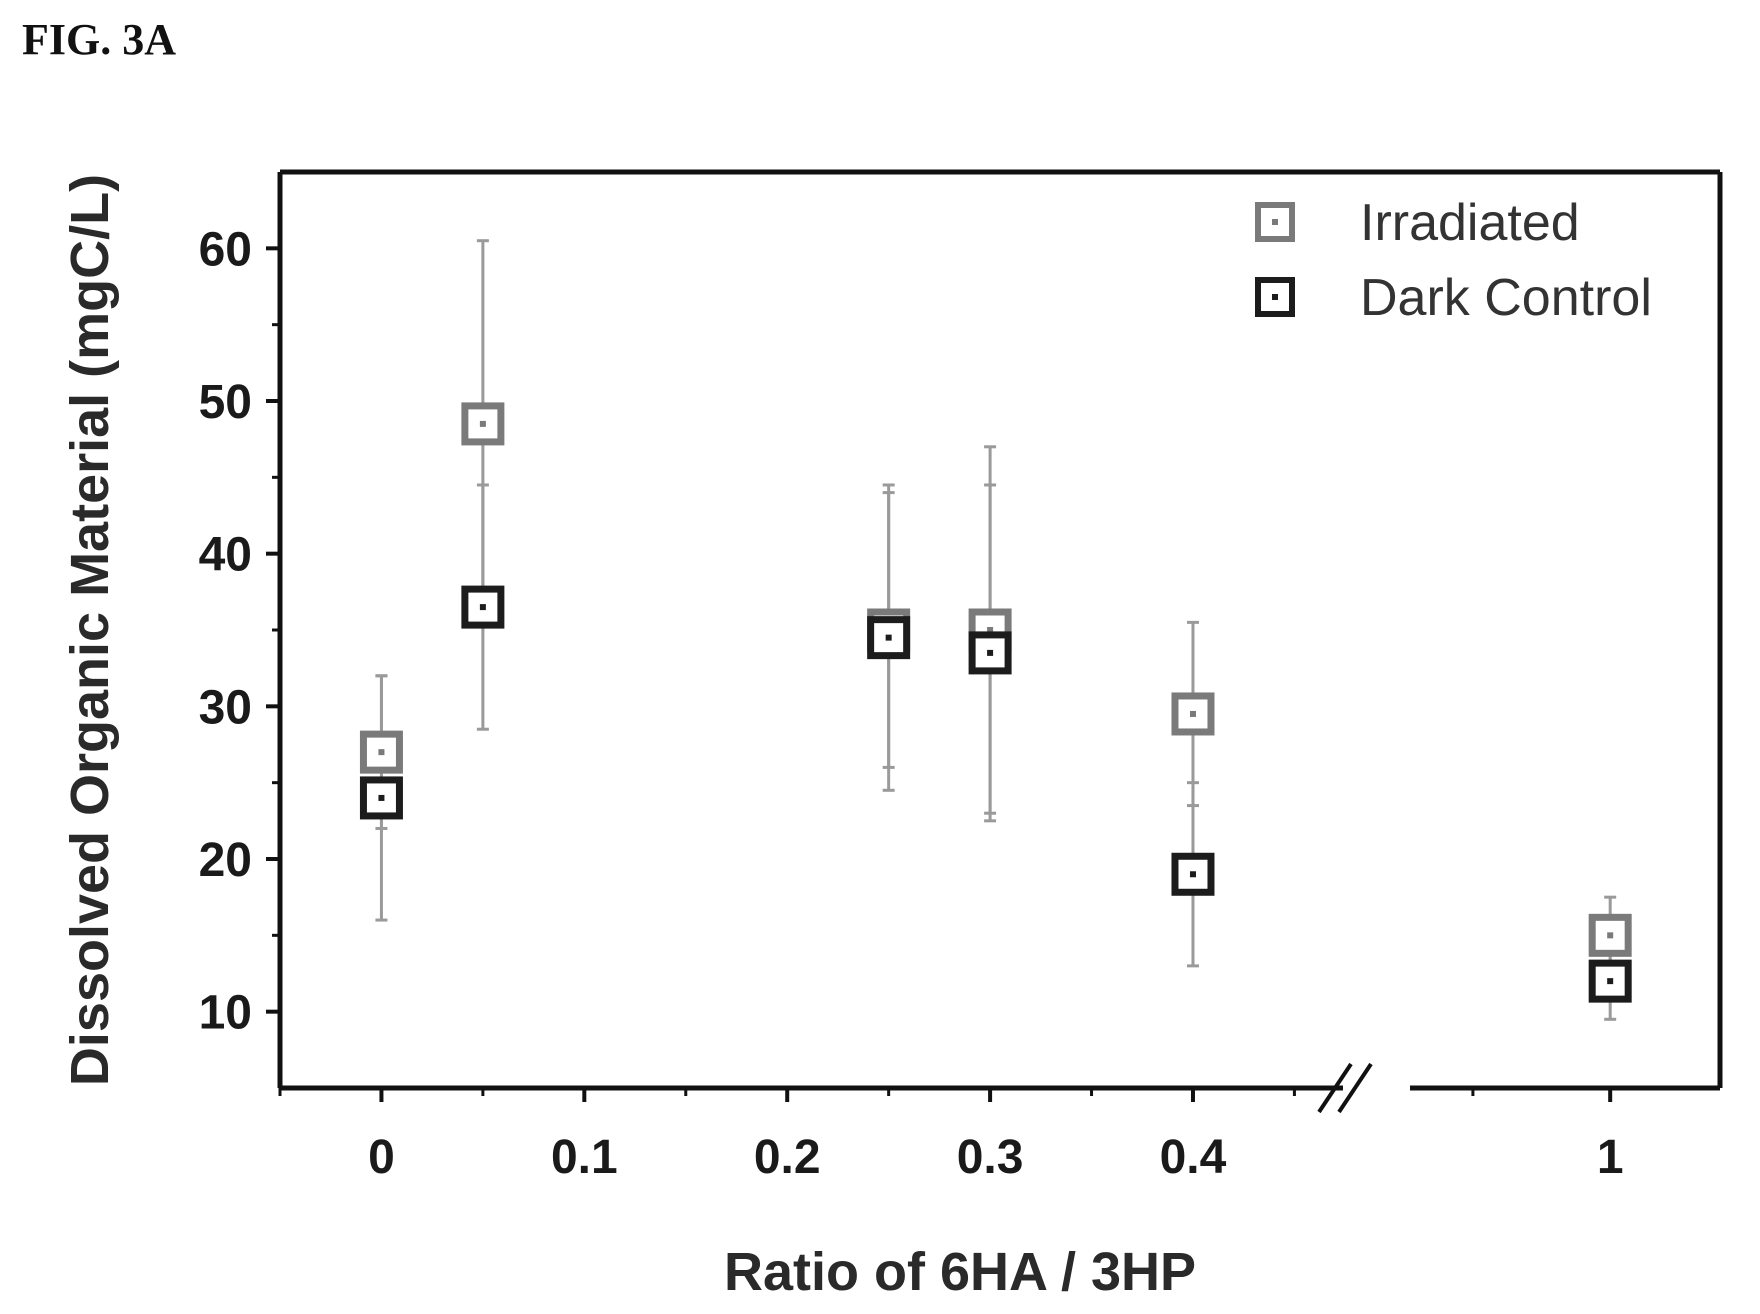 This screenshot has height=1314, width=1760. What do you see at coordinates (225, 555) in the screenshot?
I see `y-tick-label: 40` at bounding box center [225, 555].